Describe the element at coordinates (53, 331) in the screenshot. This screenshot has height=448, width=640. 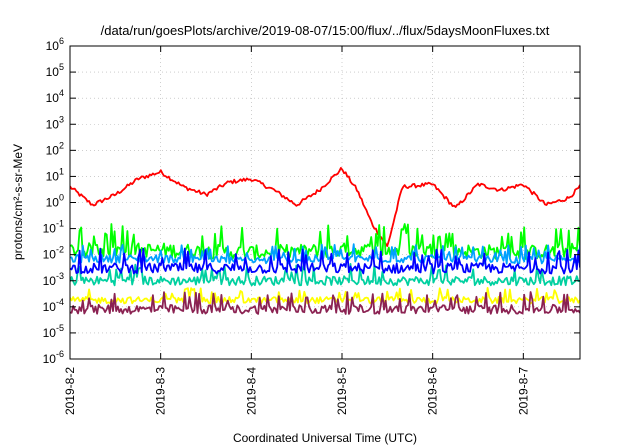
I see `y-tick-label: 10⁻⁵` at that location.